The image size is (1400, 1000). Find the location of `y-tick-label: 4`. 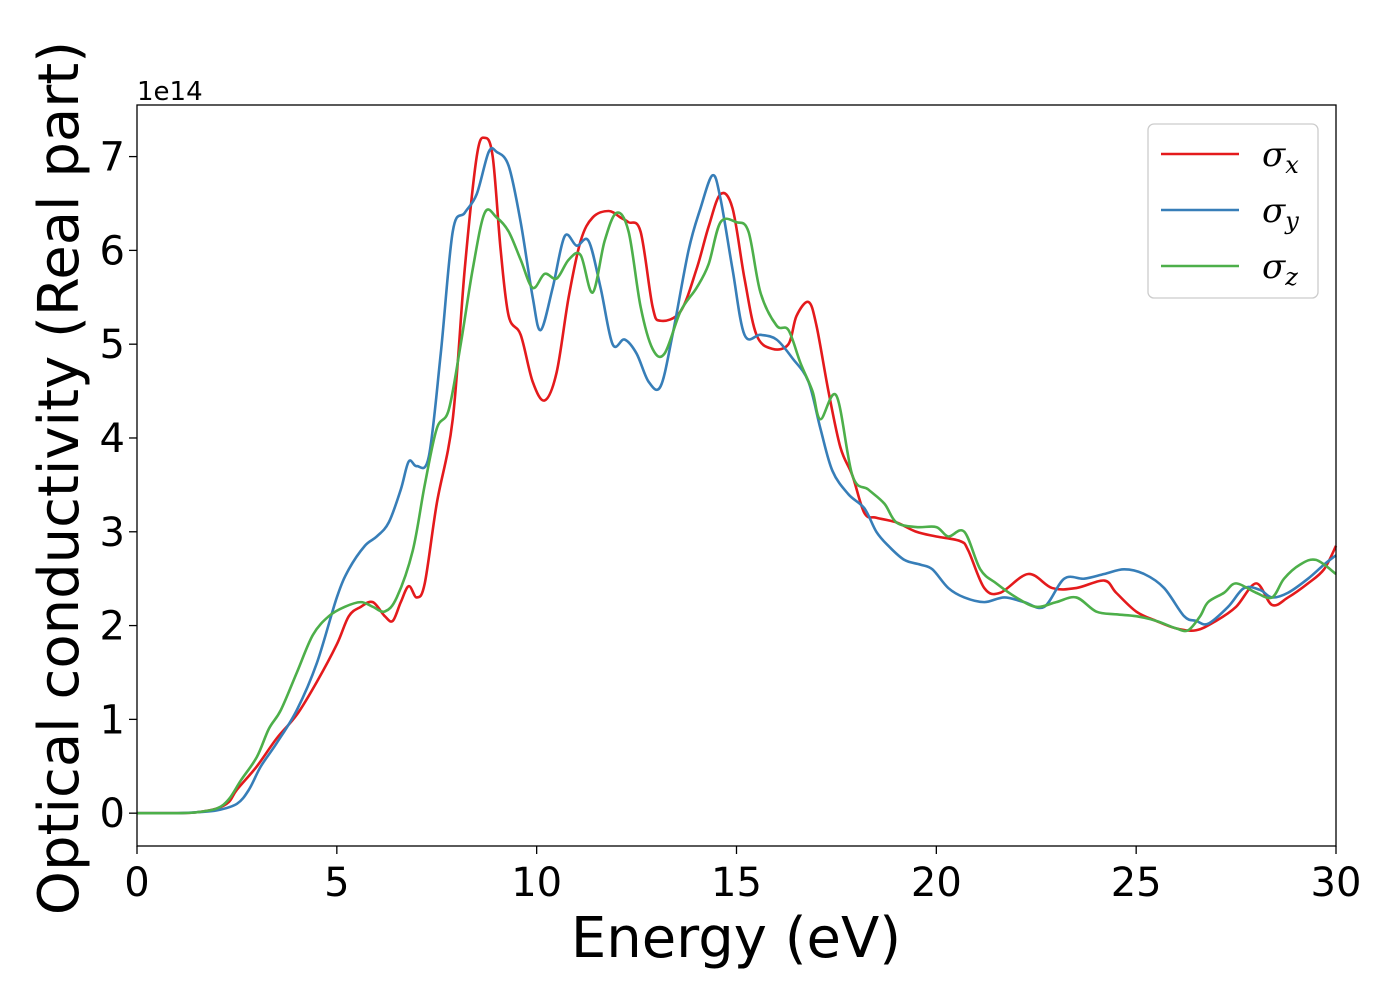

y-tick-label: 4 is located at coordinates (112, 439).